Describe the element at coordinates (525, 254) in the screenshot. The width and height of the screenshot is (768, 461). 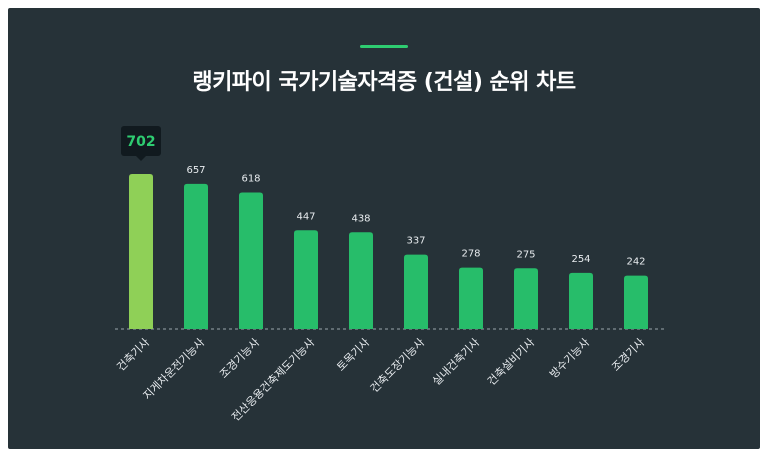
I see `data-label-7: 275` at that location.